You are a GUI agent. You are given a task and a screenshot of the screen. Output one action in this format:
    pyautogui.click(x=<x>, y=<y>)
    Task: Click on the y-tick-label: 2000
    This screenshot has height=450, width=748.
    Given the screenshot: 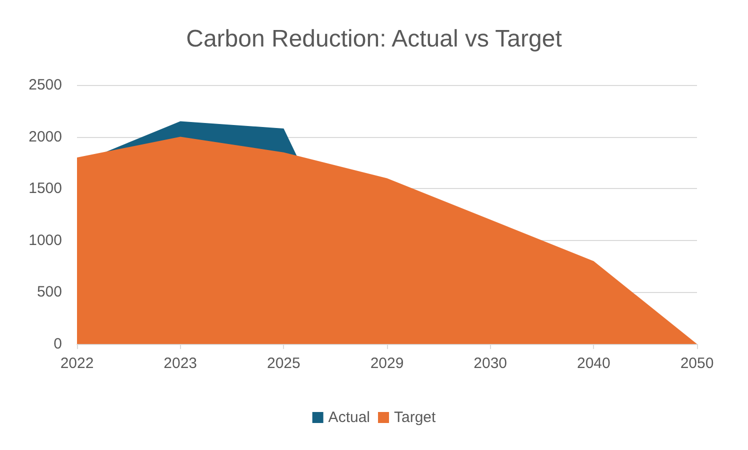 What is the action you would take?
    pyautogui.click(x=45, y=137)
    